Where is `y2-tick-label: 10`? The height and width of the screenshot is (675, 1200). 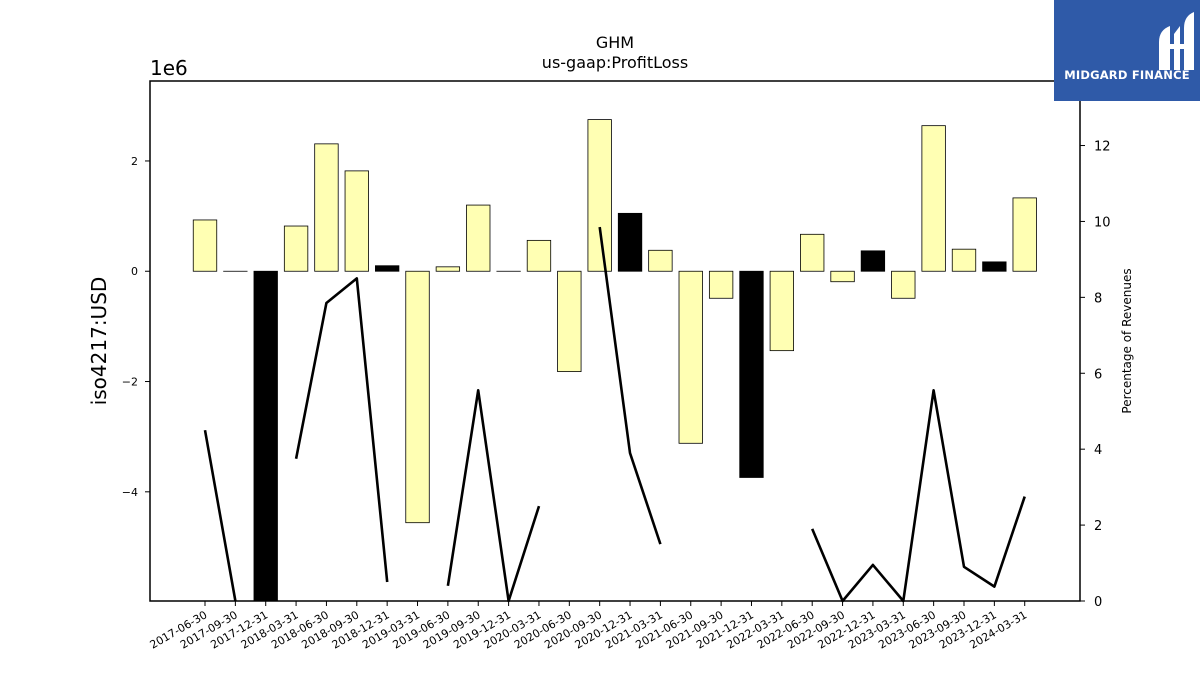
y2-tick-label: 10 is located at coordinates (1102, 222).